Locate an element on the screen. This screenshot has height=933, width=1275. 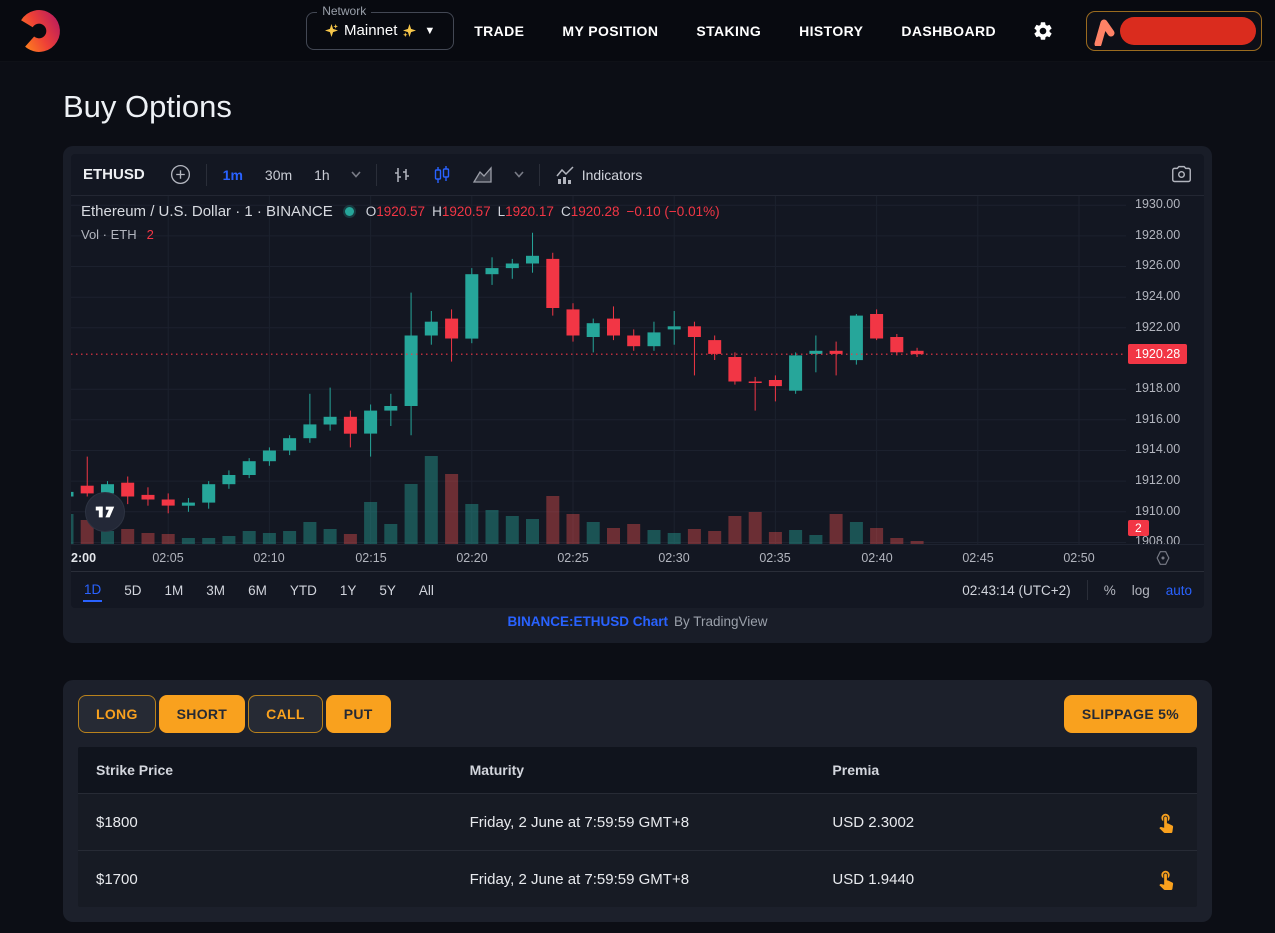
chart-toolbar: ETHUSD 1m 30m 1h is located at coordinates (637, 175).